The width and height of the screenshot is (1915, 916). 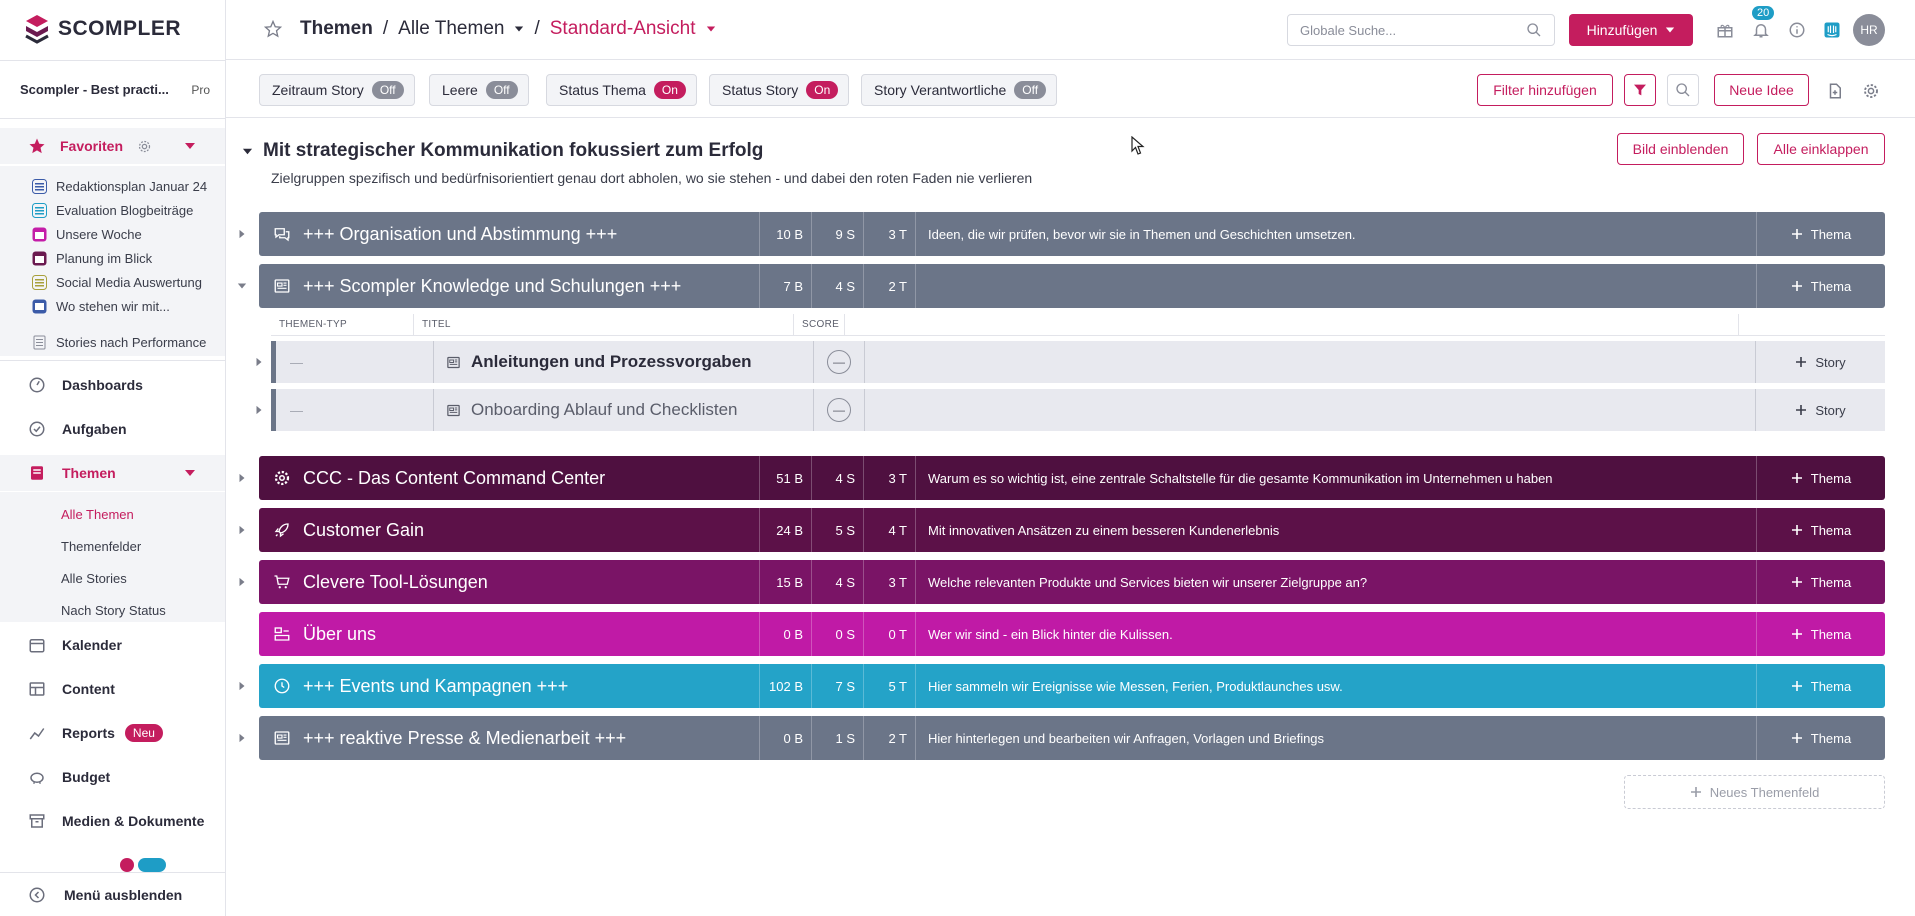 I want to click on gear-icon, so click(x=144, y=146).